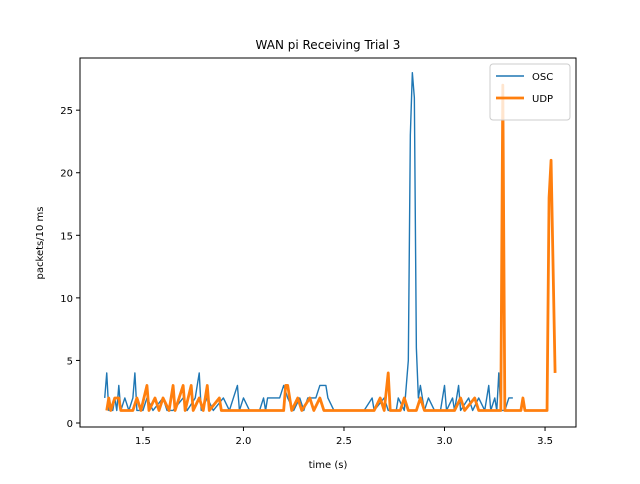  What do you see at coordinates (66, 299) in the screenshot?
I see `y-tick-label: 10` at bounding box center [66, 299].